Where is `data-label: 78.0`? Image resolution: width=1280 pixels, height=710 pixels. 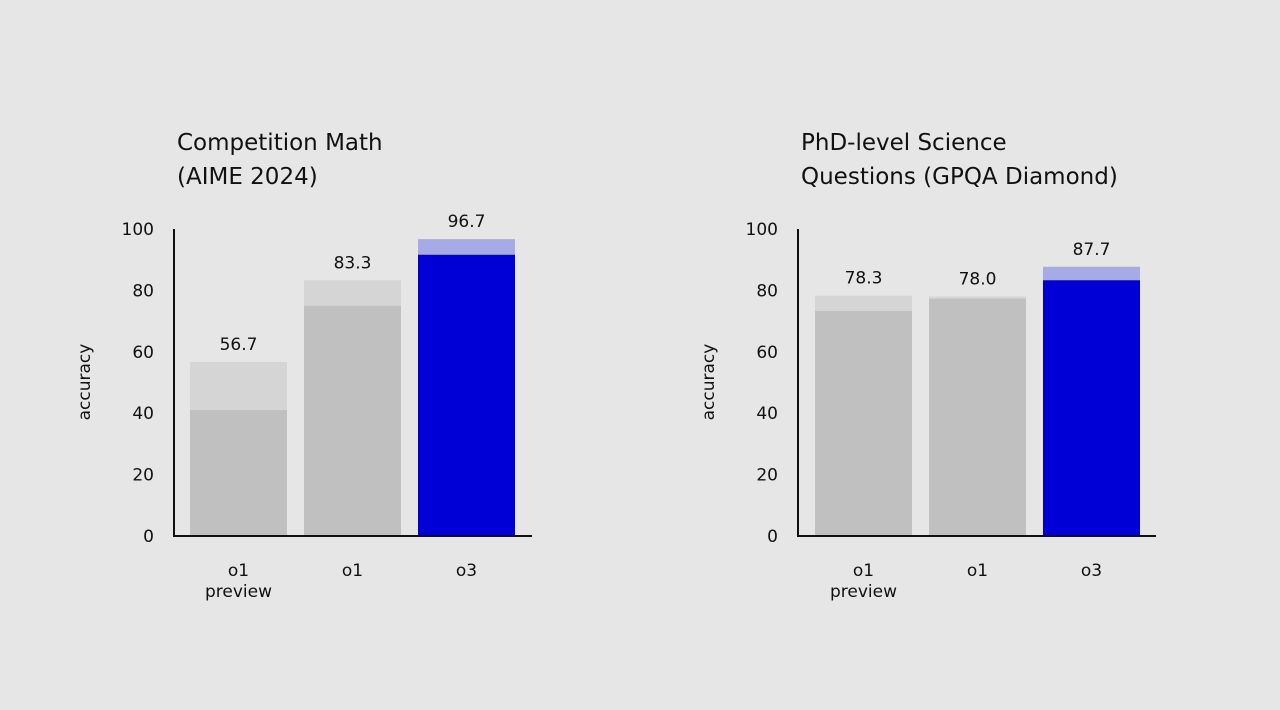
data-label: 78.0 is located at coordinates (978, 280).